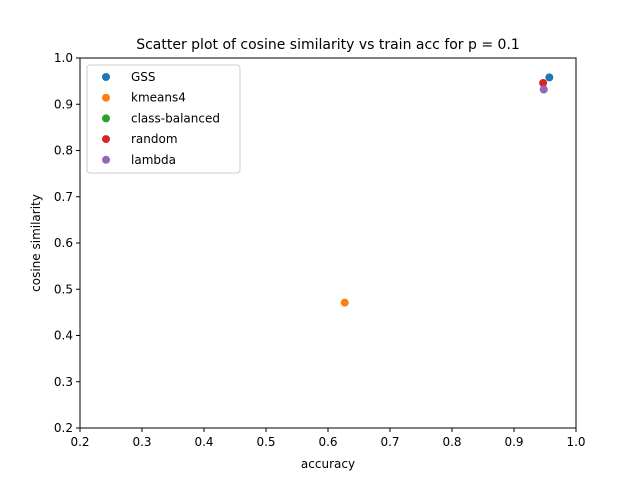 This screenshot has height=484, width=640. I want to click on x-tick-label: 0.3, so click(141, 442).